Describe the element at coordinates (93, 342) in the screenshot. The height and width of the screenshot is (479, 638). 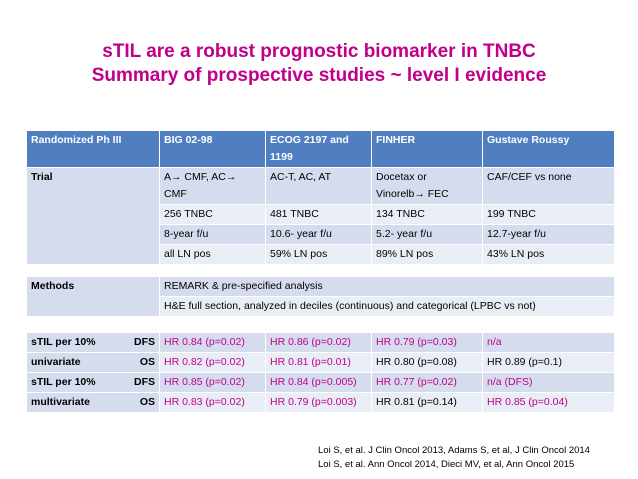
I see `uni-dfs-label: sTIL per 10% DFS` at that location.